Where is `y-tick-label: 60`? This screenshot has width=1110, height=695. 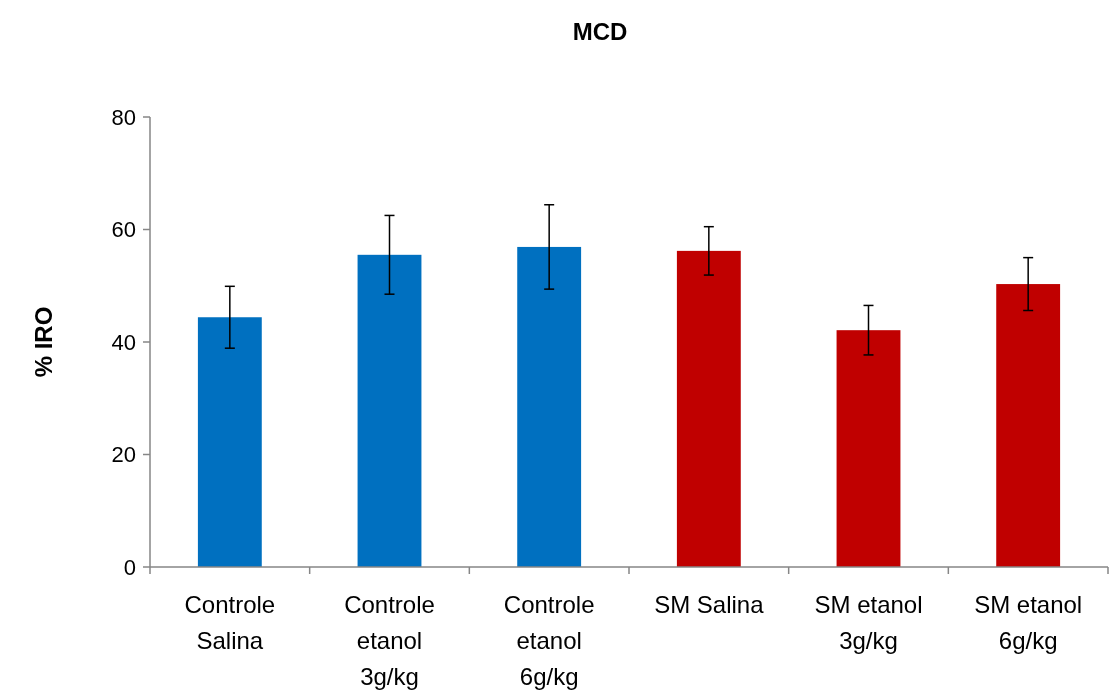 y-tick-label: 60 is located at coordinates (123, 230).